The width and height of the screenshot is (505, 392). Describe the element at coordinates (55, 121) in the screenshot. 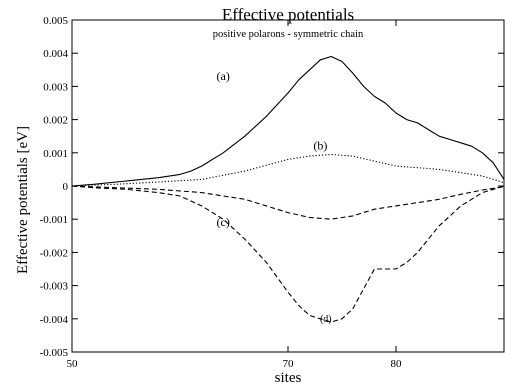

I see `y-tick-label: 0.002` at that location.